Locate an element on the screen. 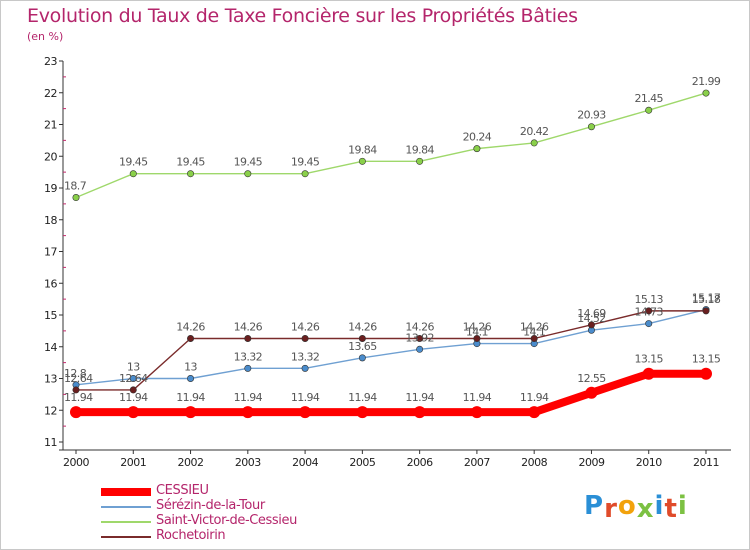  data-label-3: 21.99 is located at coordinates (706, 81).